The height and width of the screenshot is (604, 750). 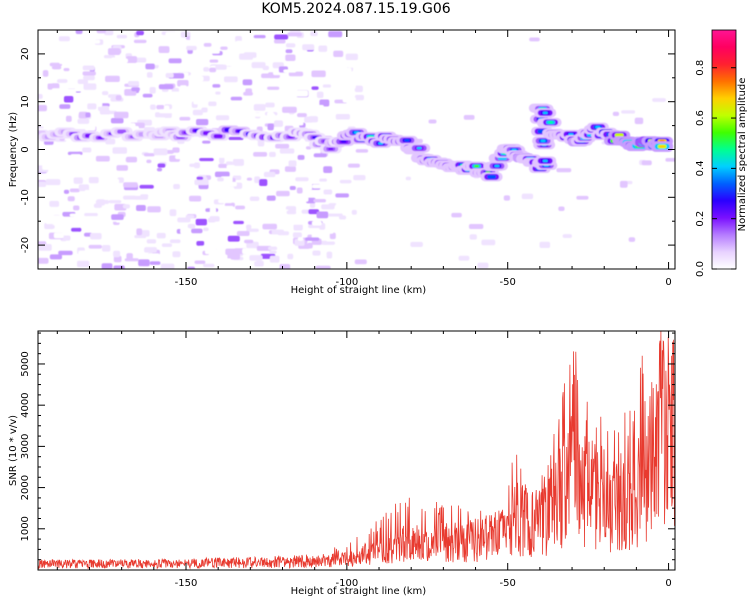 What do you see at coordinates (186, 583) in the screenshot?
I see `snr-xtick-label: -150` at bounding box center [186, 583].